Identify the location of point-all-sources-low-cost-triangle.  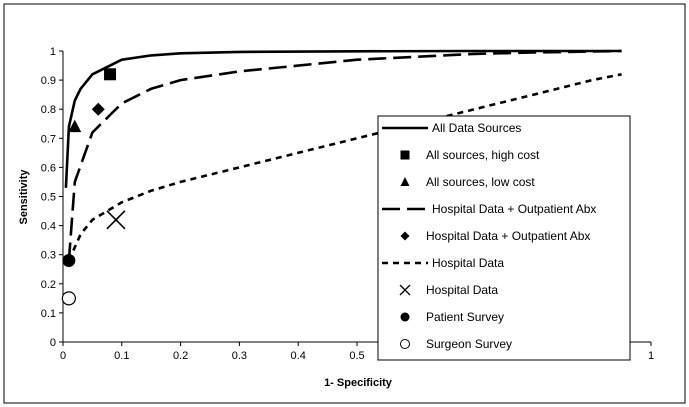
(75, 126).